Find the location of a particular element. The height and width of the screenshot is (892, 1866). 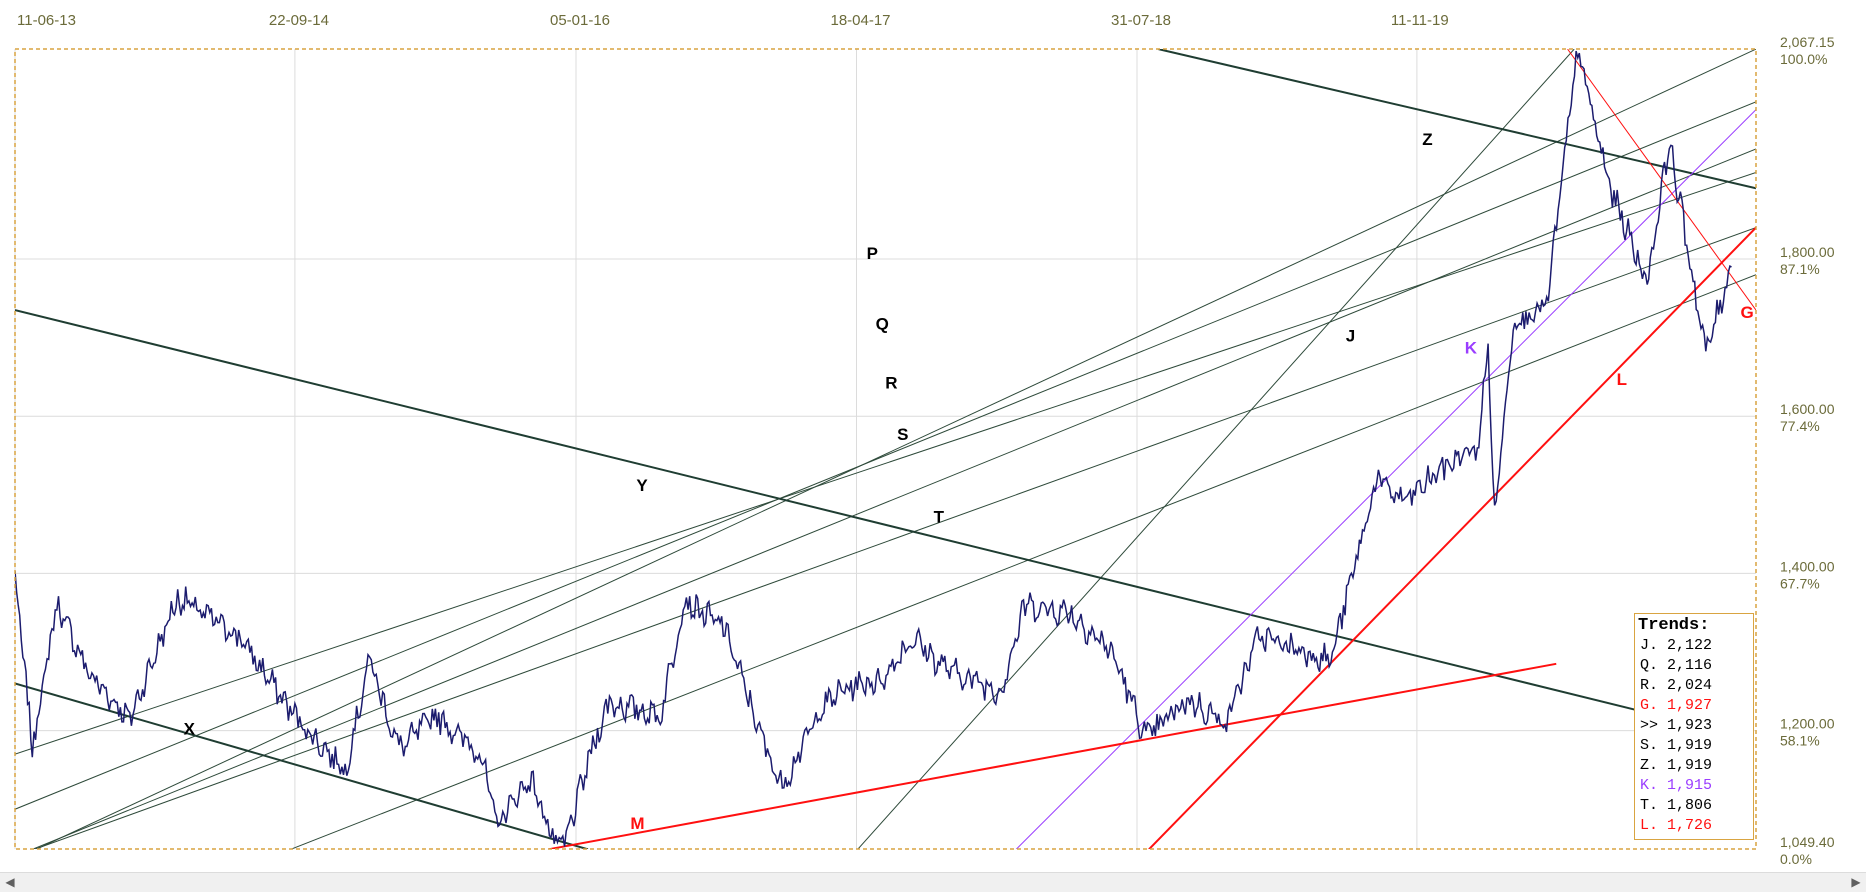

percent-tick-label: 100.0% is located at coordinates (1803, 59).